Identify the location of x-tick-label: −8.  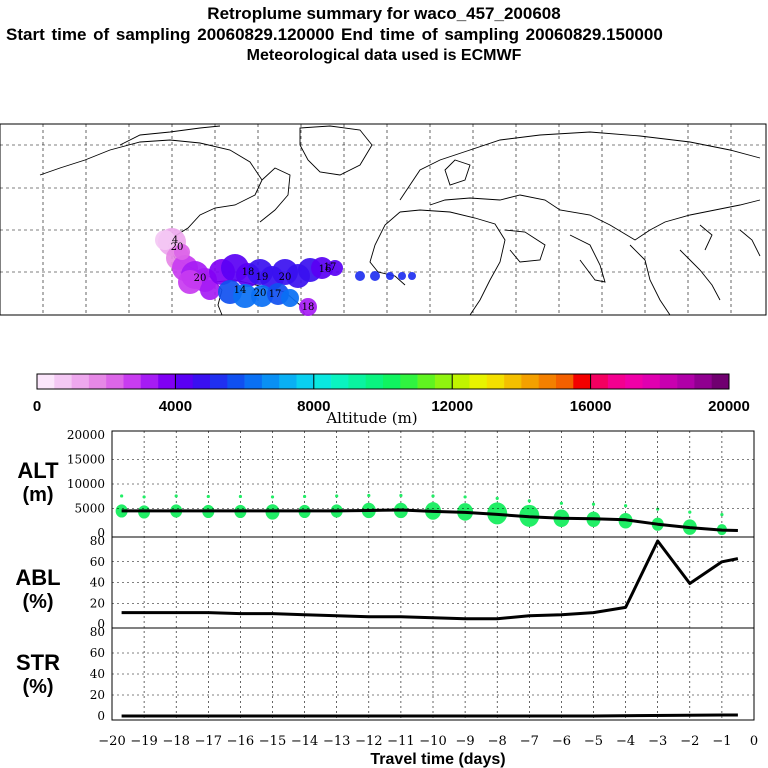
(497, 741).